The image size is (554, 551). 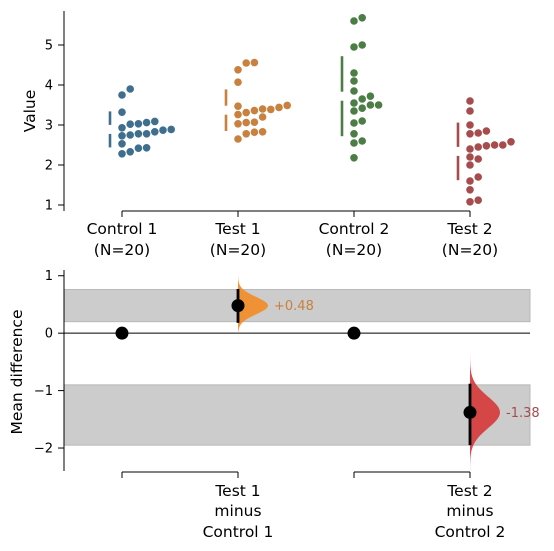 I want to click on raw-y-tick-label: 5, so click(x=49, y=46).